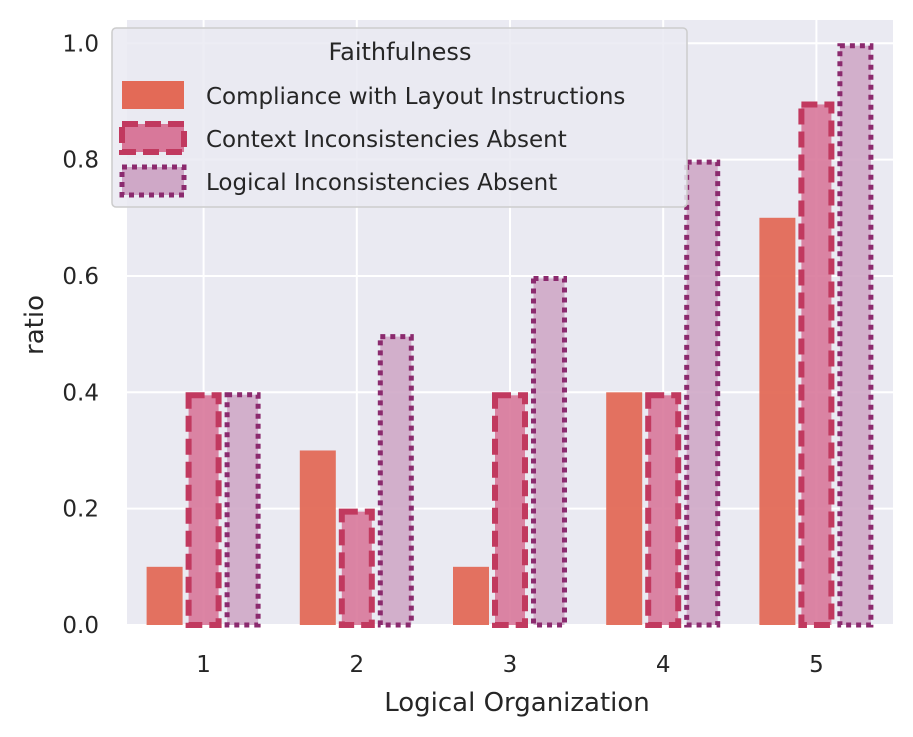 The image size is (913, 737). Describe the element at coordinates (80, 393) in the screenshot. I see `y-tick-label: 0.4` at that location.